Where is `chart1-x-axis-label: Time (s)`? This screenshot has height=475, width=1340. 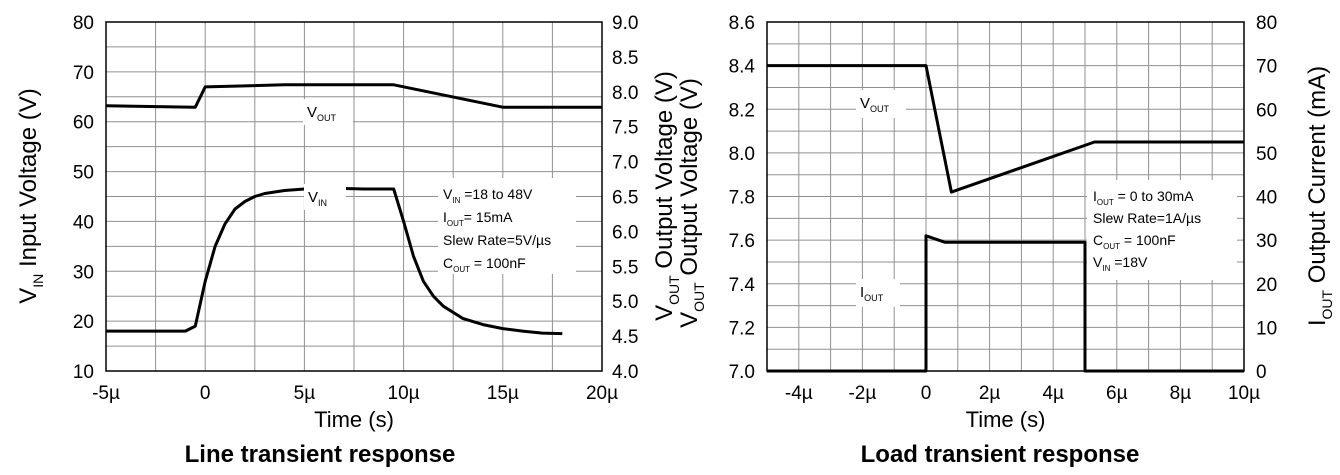 chart1-x-axis-label: Time (s) is located at coordinates (354, 419).